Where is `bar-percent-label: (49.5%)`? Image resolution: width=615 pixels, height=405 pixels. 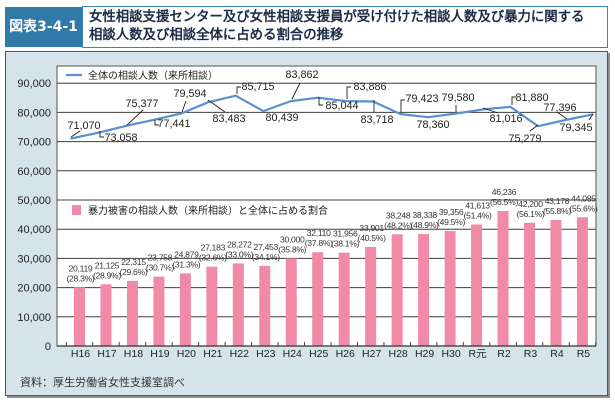
bar-percent-label: (49.5%) is located at coordinates (451, 222).